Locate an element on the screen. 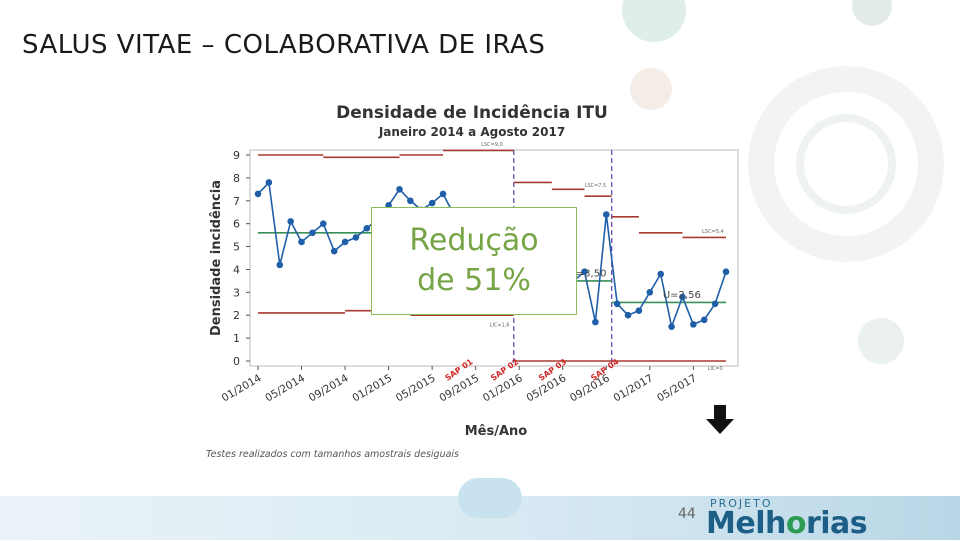  limit-label: LSC=5,4 is located at coordinates (713, 232).